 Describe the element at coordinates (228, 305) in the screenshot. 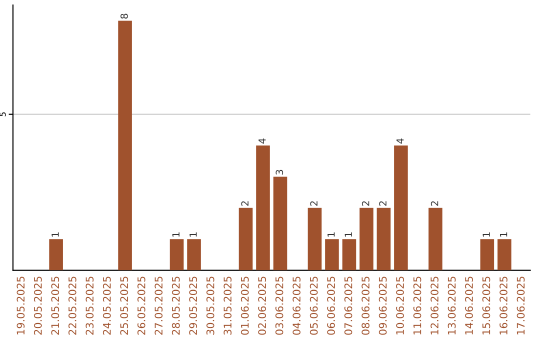

I see `x-tick-label: 31.05.2025` at that location.